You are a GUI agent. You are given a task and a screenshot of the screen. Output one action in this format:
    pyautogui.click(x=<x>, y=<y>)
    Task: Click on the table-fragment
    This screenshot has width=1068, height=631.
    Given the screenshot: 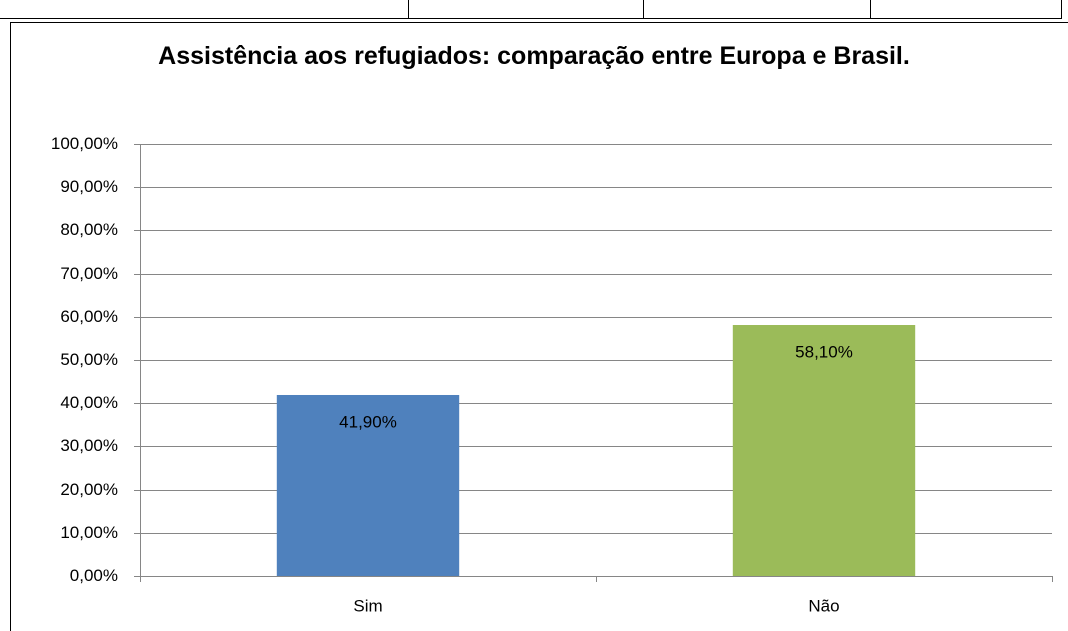 What is the action you would take?
    pyautogui.click(x=531, y=9)
    